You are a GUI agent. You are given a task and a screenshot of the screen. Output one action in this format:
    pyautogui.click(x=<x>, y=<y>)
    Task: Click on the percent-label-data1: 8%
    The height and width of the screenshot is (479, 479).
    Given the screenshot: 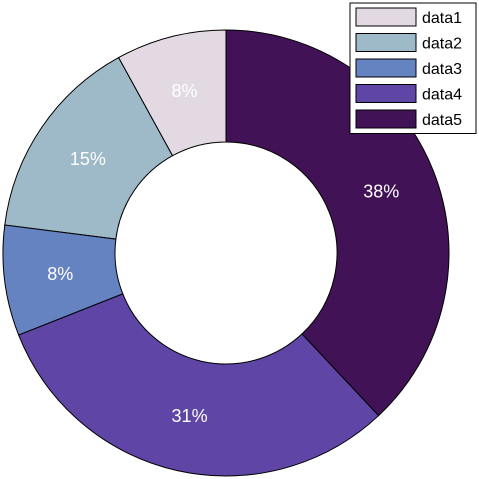 What is the action you would take?
    pyautogui.click(x=184, y=91)
    